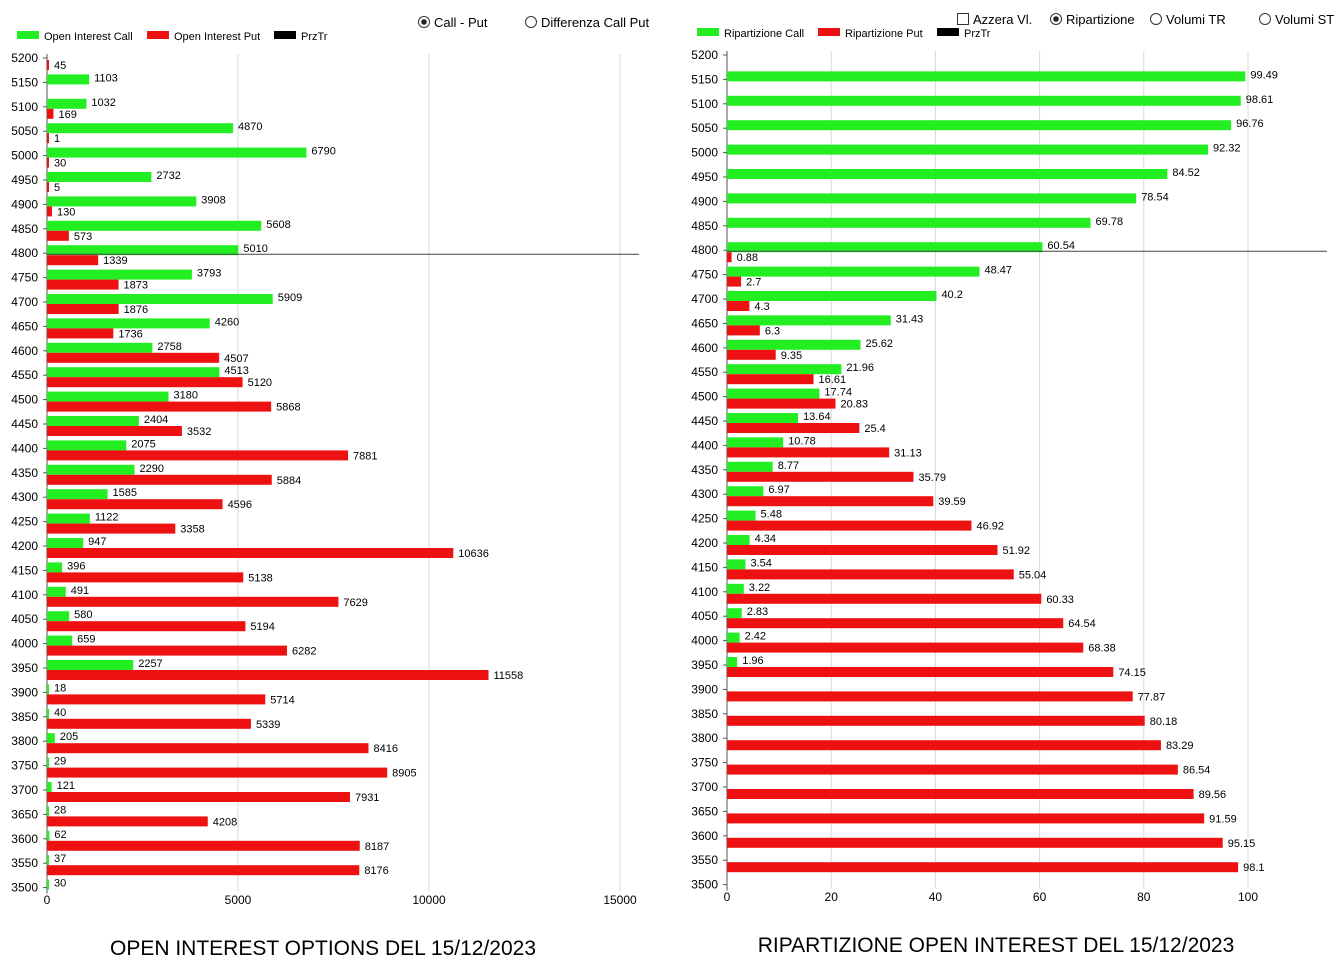 Image resolution: width=1342 pixels, height=963 pixels. I want to click on call-value-label: 1032, so click(103, 103).